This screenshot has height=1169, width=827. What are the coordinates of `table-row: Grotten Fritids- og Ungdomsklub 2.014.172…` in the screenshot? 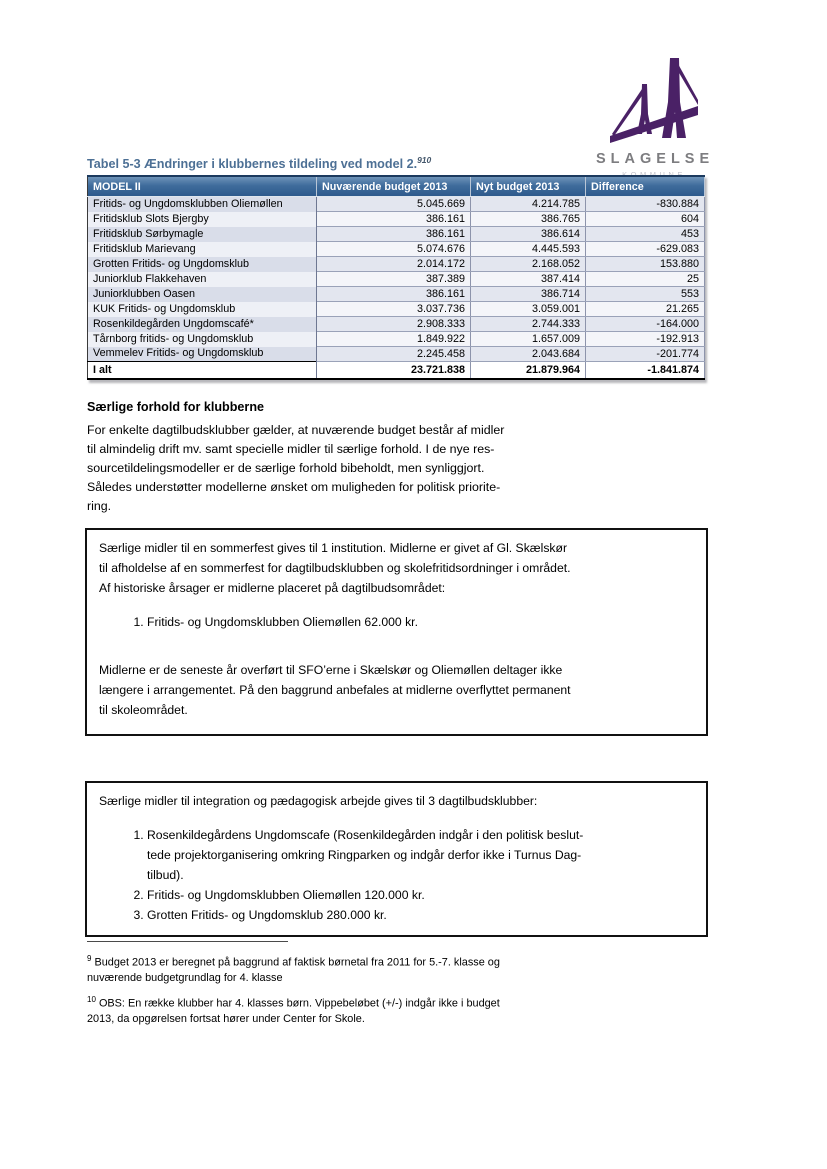 It's located at (396, 264).